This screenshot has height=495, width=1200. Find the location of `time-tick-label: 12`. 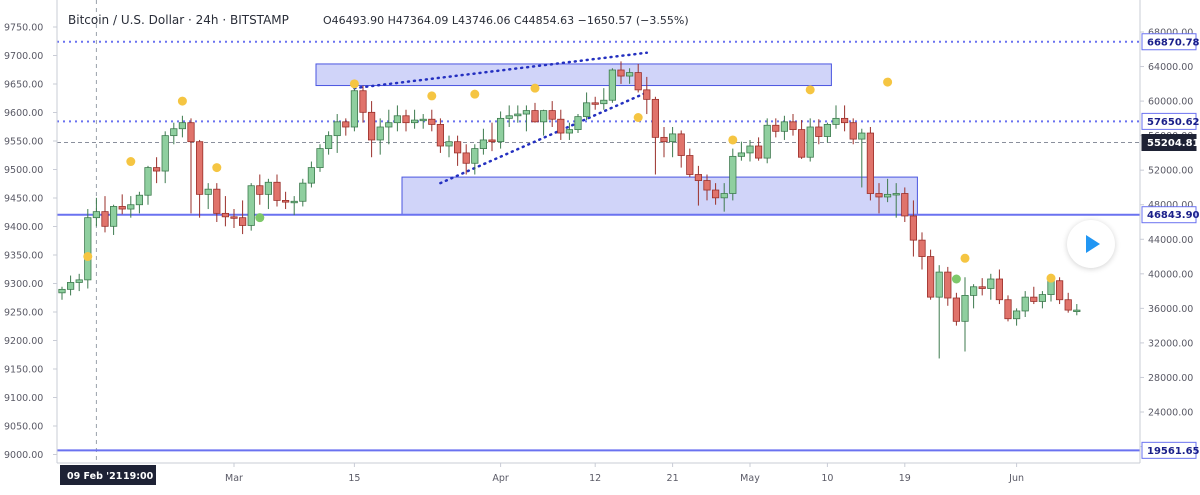

time-tick-label: 12 is located at coordinates (595, 478).